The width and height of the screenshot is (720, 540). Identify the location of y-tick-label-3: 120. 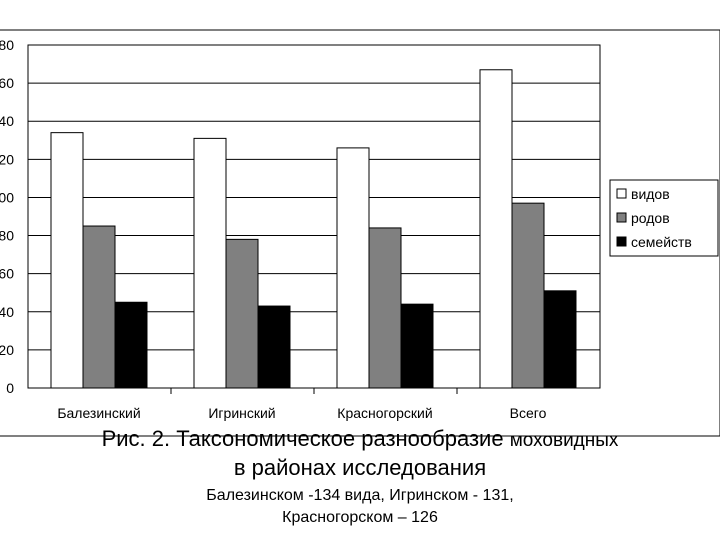
(7, 159).